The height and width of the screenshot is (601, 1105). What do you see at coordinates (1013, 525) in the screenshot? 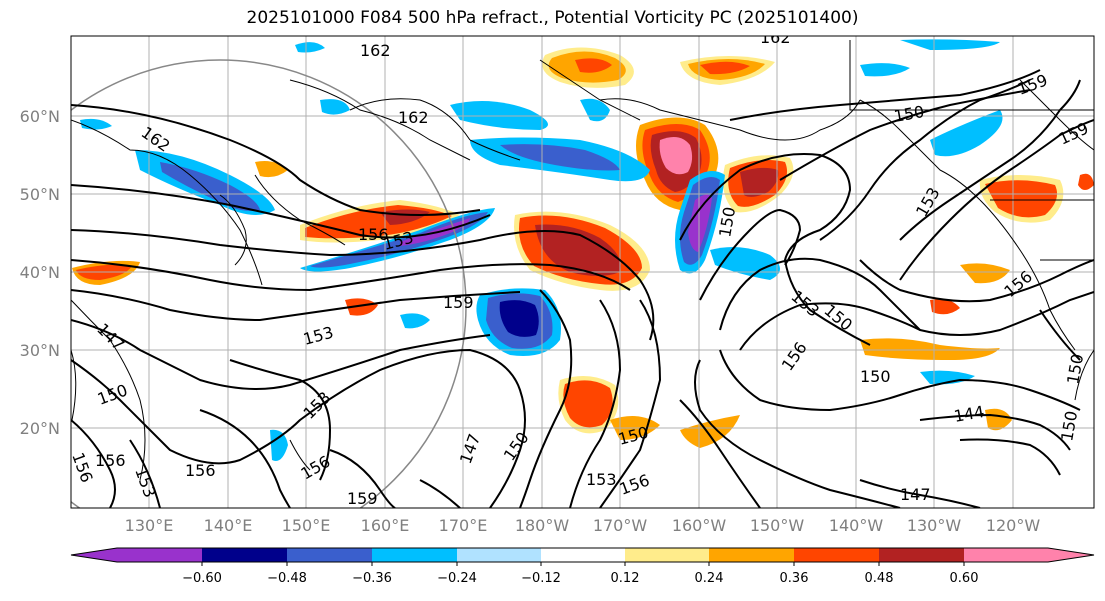
I see `lon-label: 120°W` at bounding box center [1013, 525].